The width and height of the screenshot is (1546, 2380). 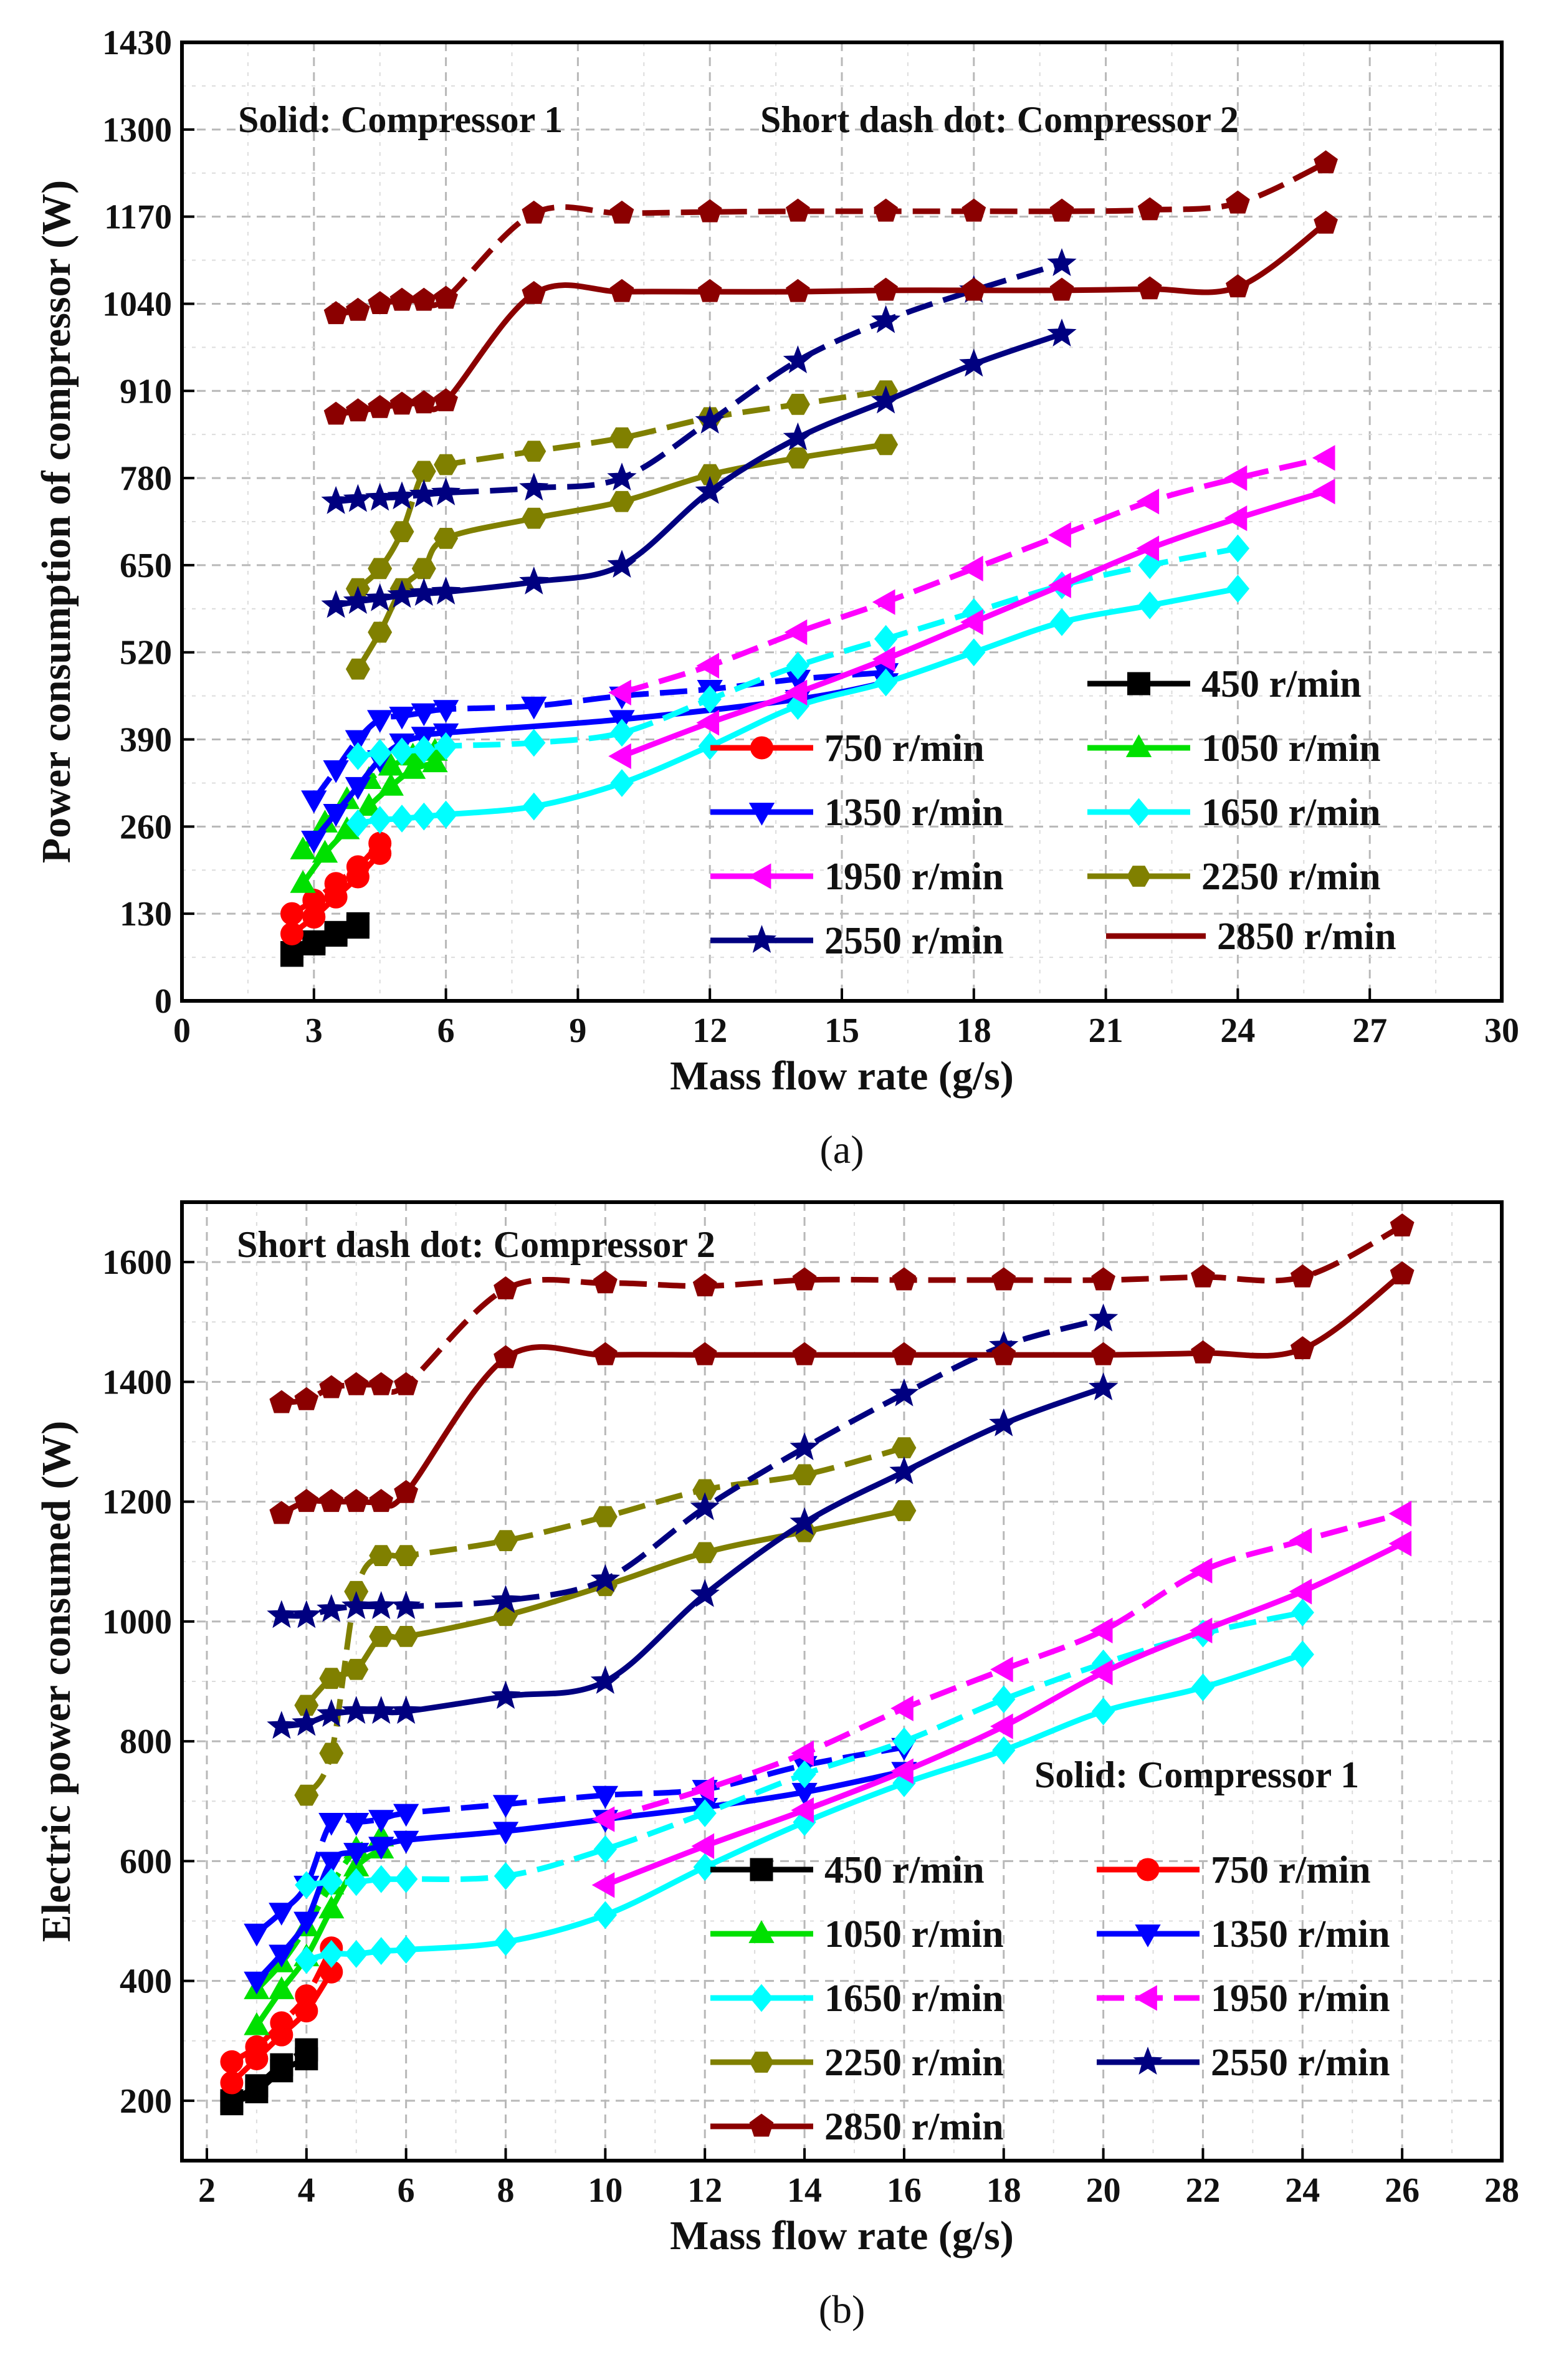 I want to click on y-tick-label: 650, so click(x=146, y=566).